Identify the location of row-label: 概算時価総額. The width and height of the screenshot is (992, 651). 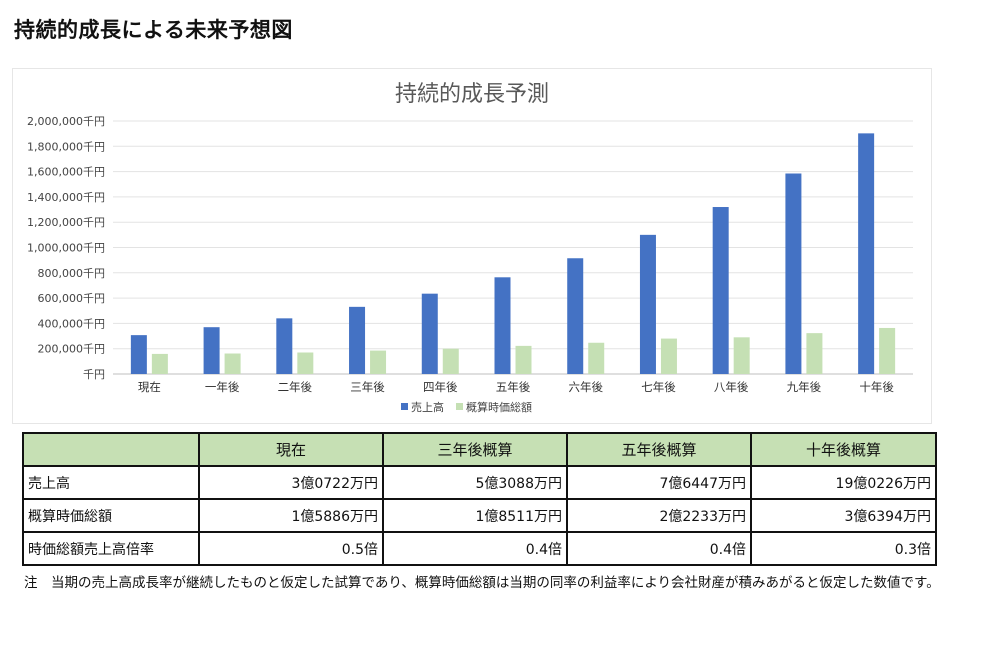
(111, 515).